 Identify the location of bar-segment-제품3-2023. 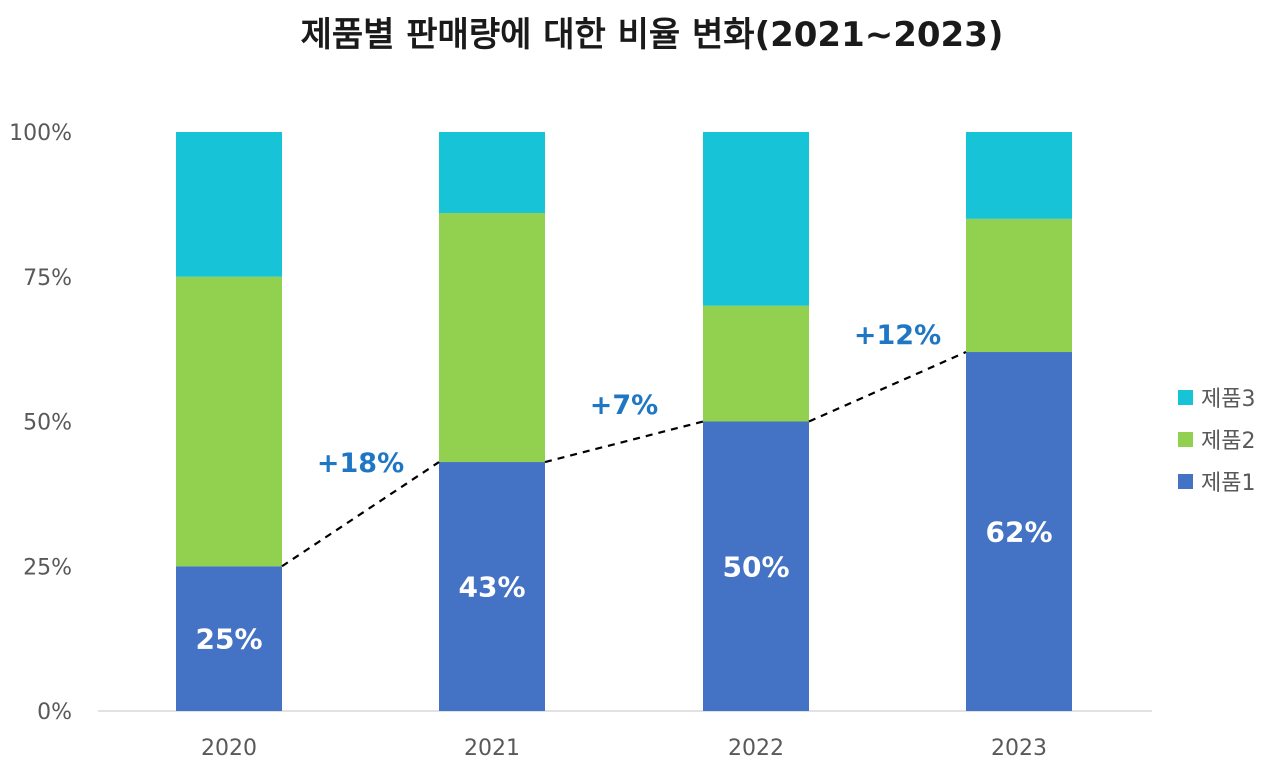
(1019, 175).